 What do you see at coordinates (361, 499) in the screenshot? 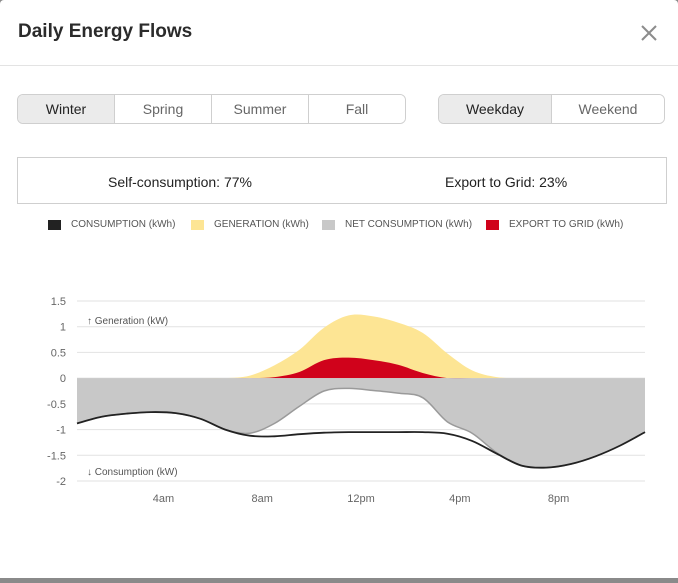
I see `x-tick-label: 12pm` at bounding box center [361, 499].